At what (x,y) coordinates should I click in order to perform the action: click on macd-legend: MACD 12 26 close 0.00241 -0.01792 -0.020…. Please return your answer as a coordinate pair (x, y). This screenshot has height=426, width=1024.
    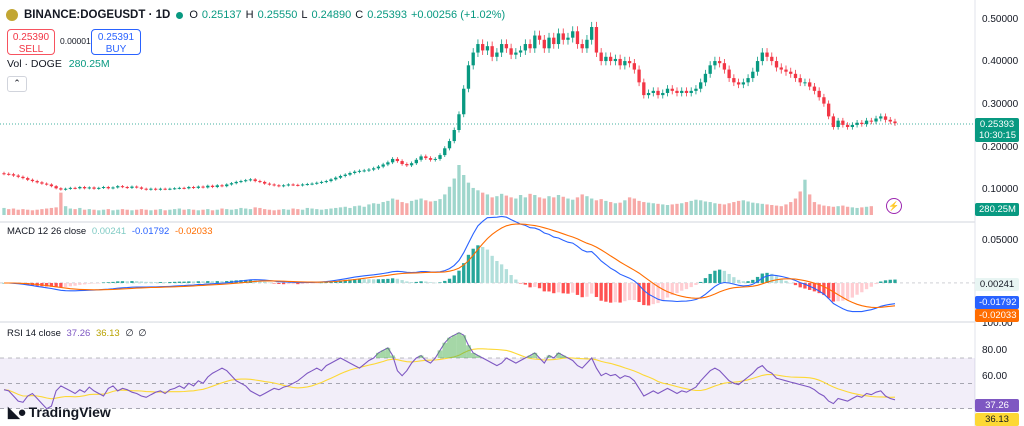
    Looking at the image, I should click on (110, 231).